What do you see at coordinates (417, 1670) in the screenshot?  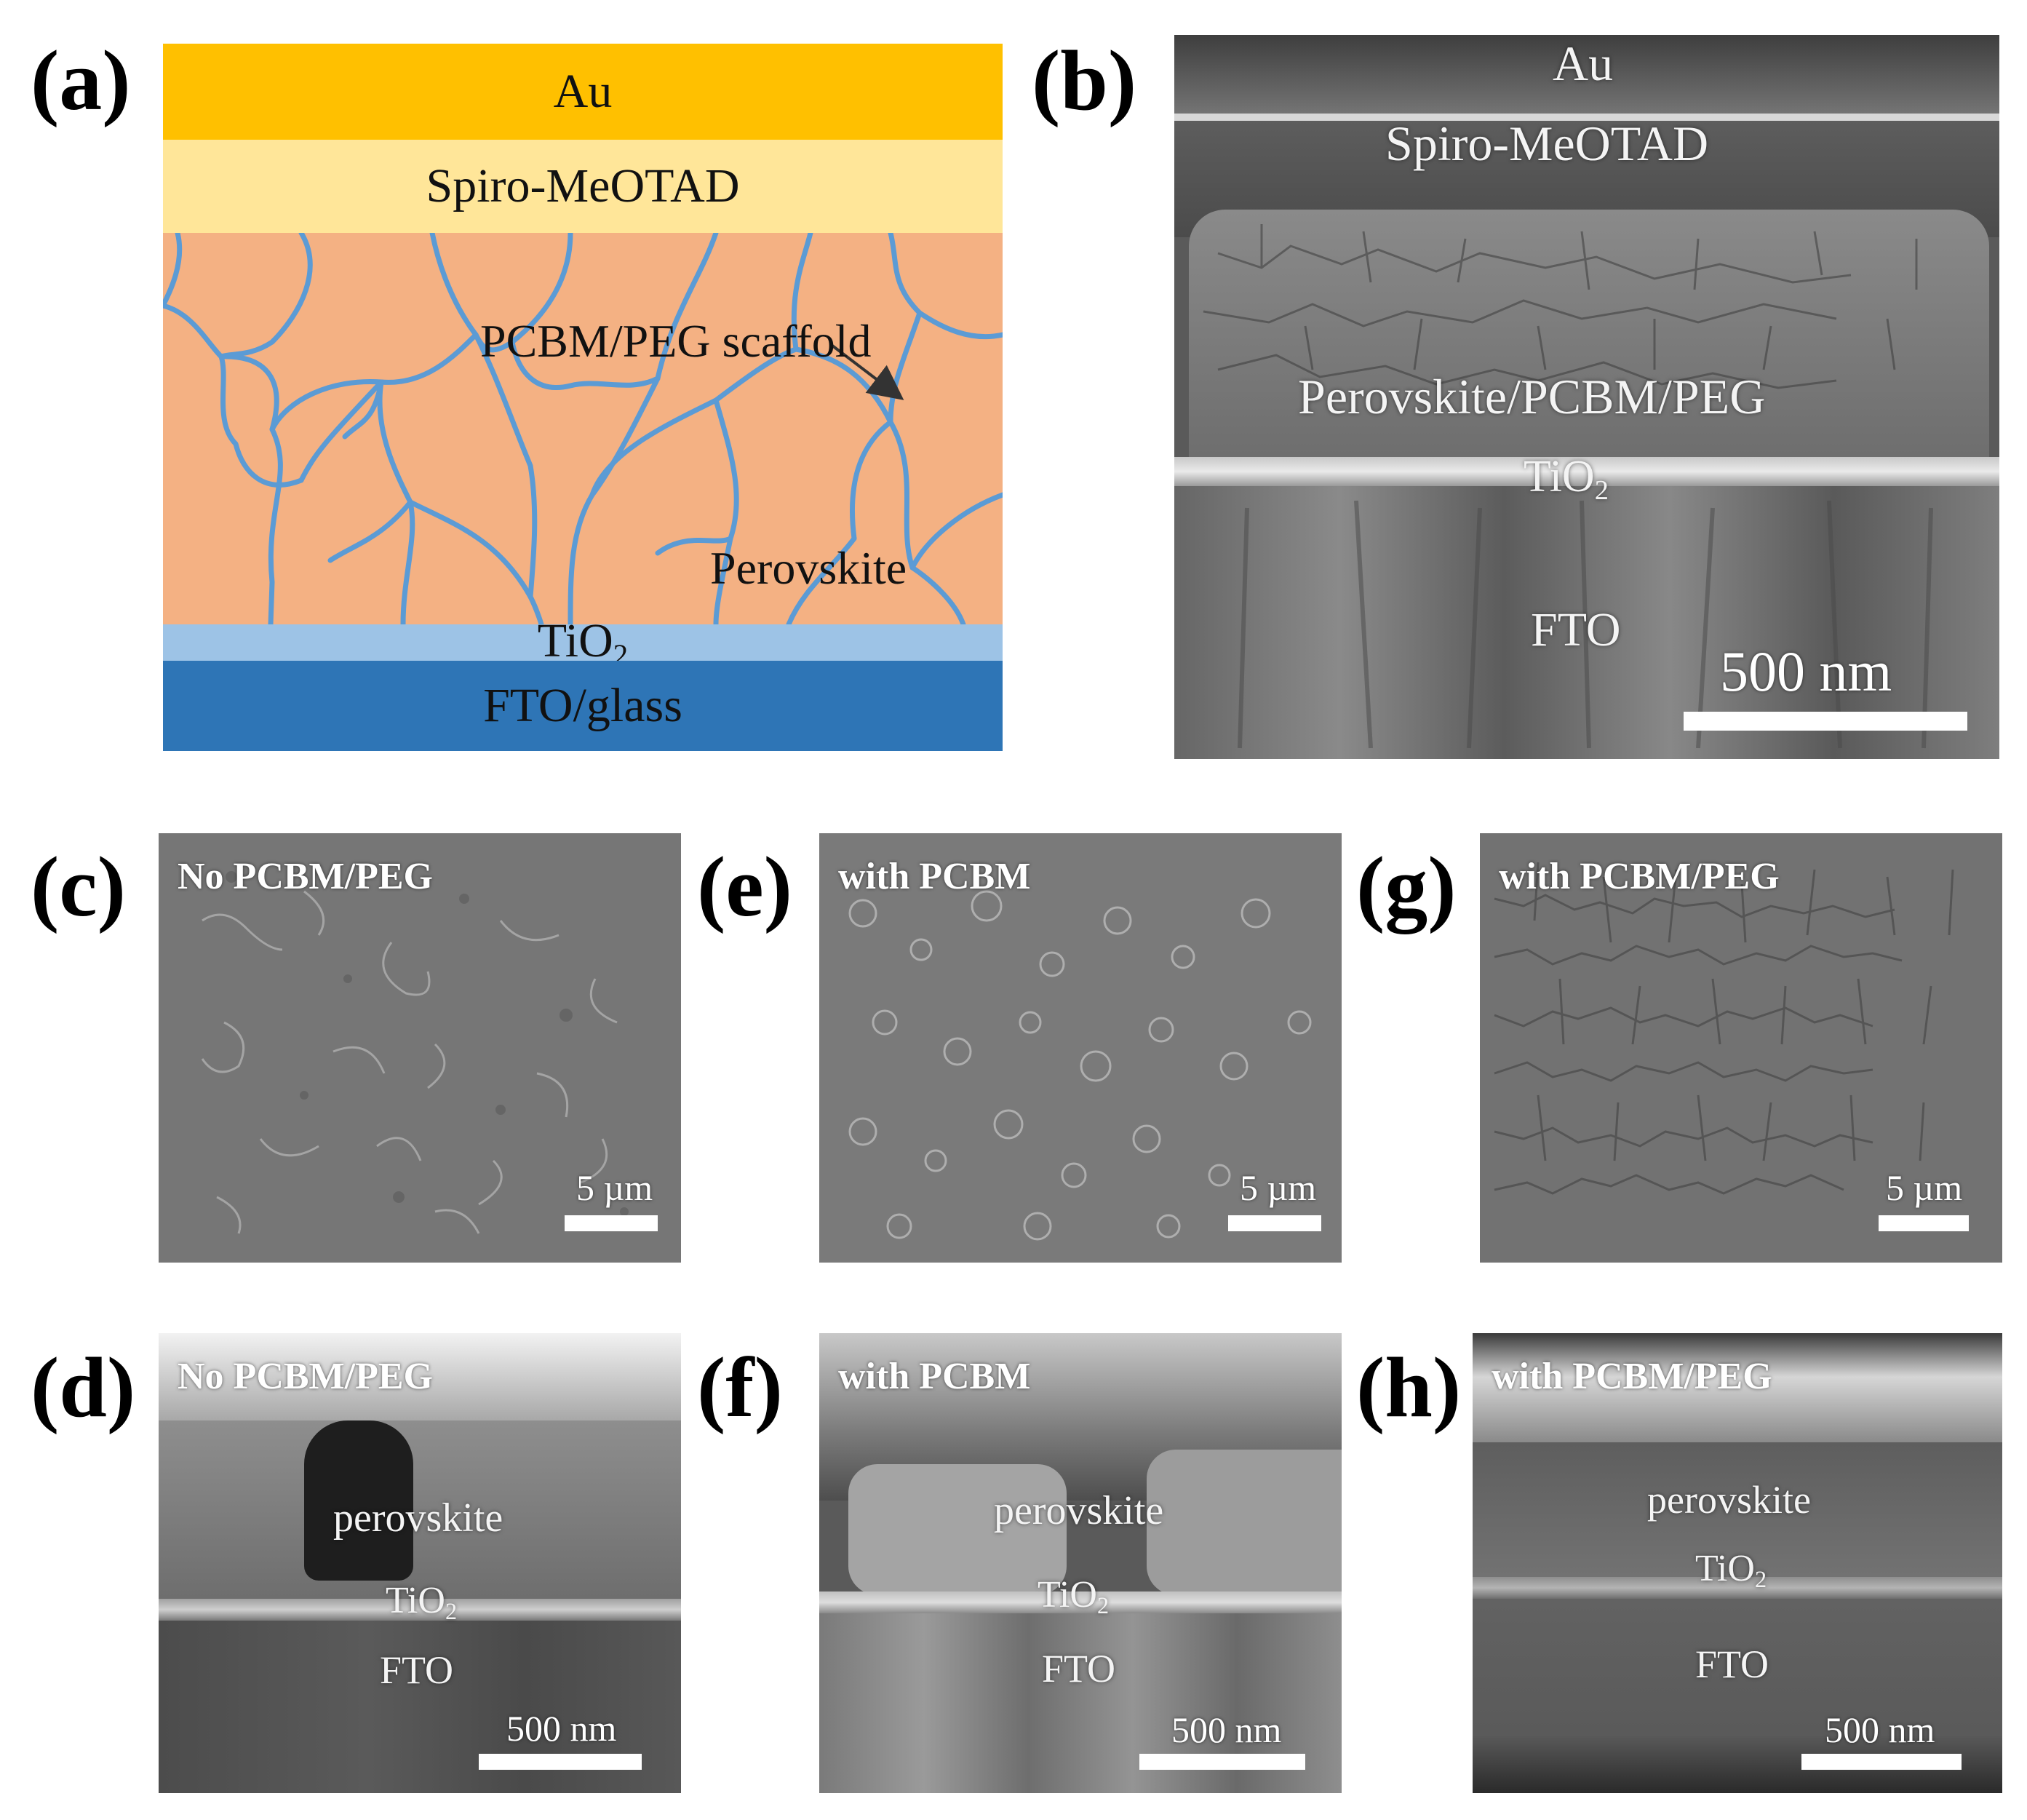 I see `d-fto-label: FTO` at bounding box center [417, 1670].